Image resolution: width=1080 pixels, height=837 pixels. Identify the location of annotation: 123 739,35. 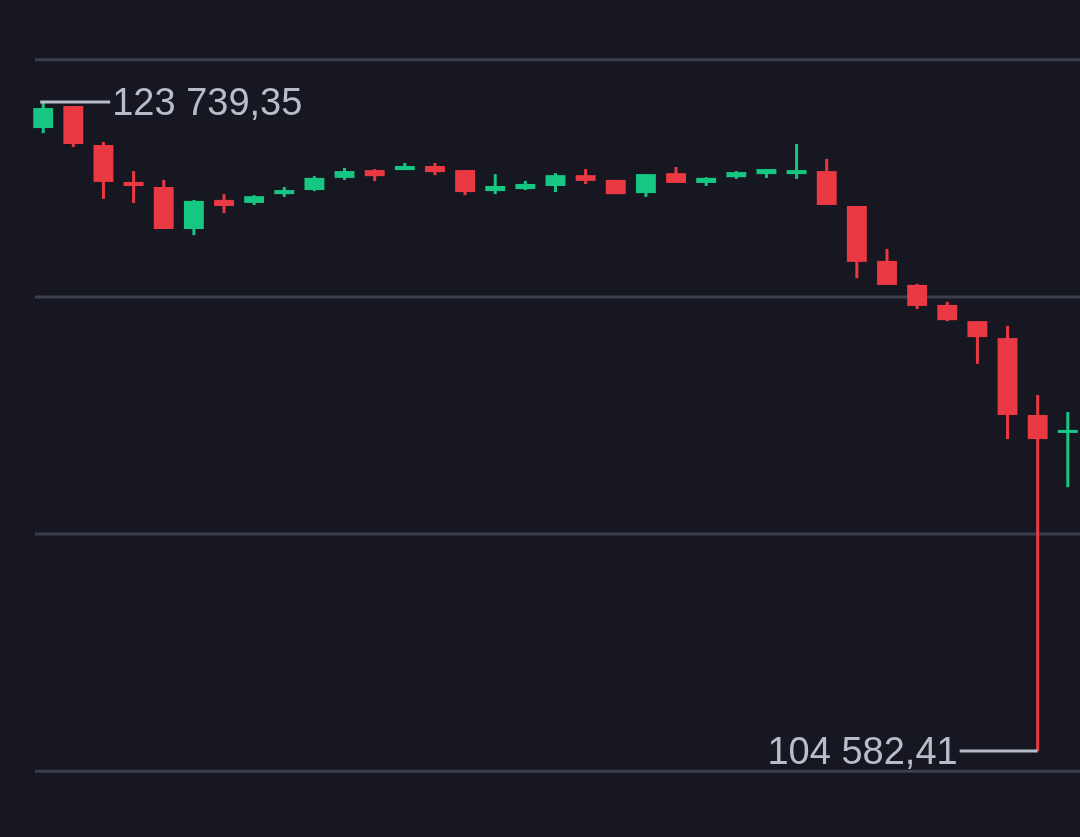
(207, 102).